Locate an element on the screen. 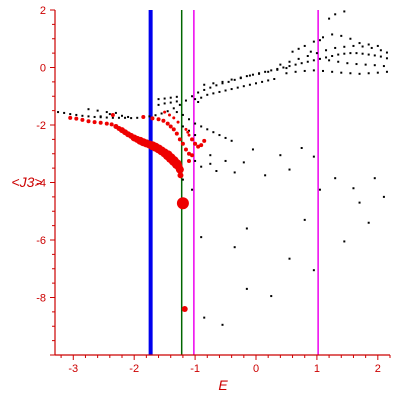 The image size is (400, 400). x-tick-label: -1 is located at coordinates (195, 369).